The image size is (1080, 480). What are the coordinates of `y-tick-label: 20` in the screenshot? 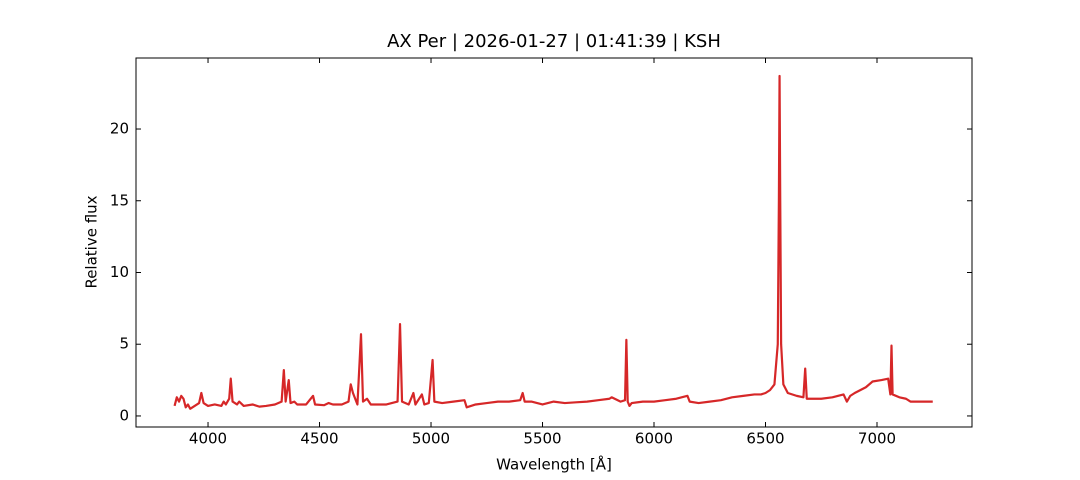 It's located at (119, 129).